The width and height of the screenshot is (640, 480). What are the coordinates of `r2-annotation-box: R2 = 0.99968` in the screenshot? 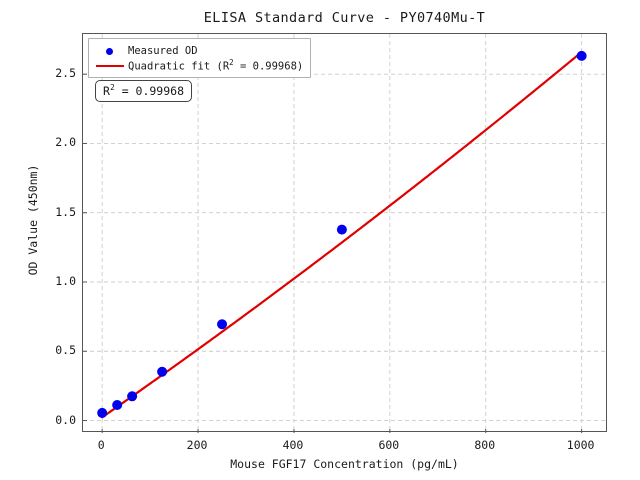 It's located at (144, 91).